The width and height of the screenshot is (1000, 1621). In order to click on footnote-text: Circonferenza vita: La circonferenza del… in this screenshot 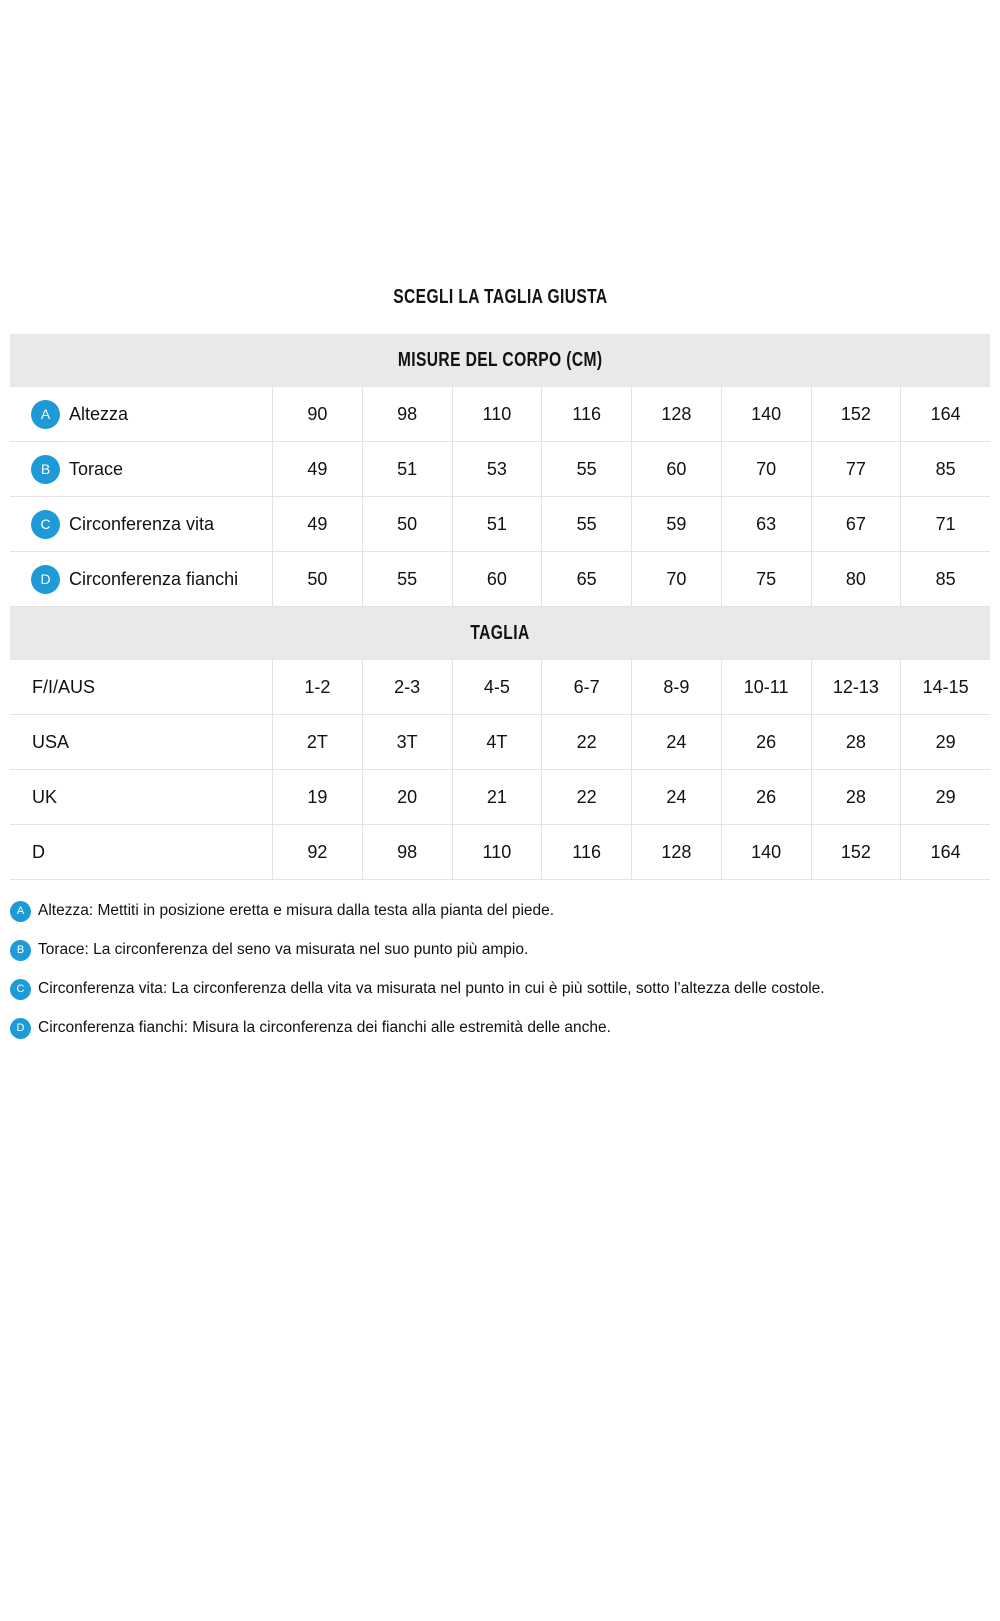, I will do `click(431, 988)`.